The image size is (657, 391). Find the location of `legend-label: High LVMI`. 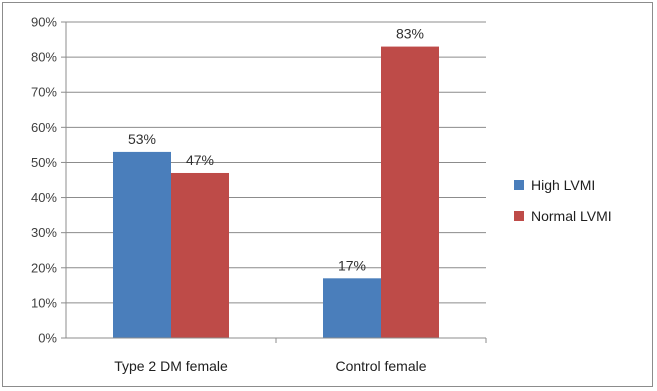

legend-label: High LVMI is located at coordinates (563, 185).